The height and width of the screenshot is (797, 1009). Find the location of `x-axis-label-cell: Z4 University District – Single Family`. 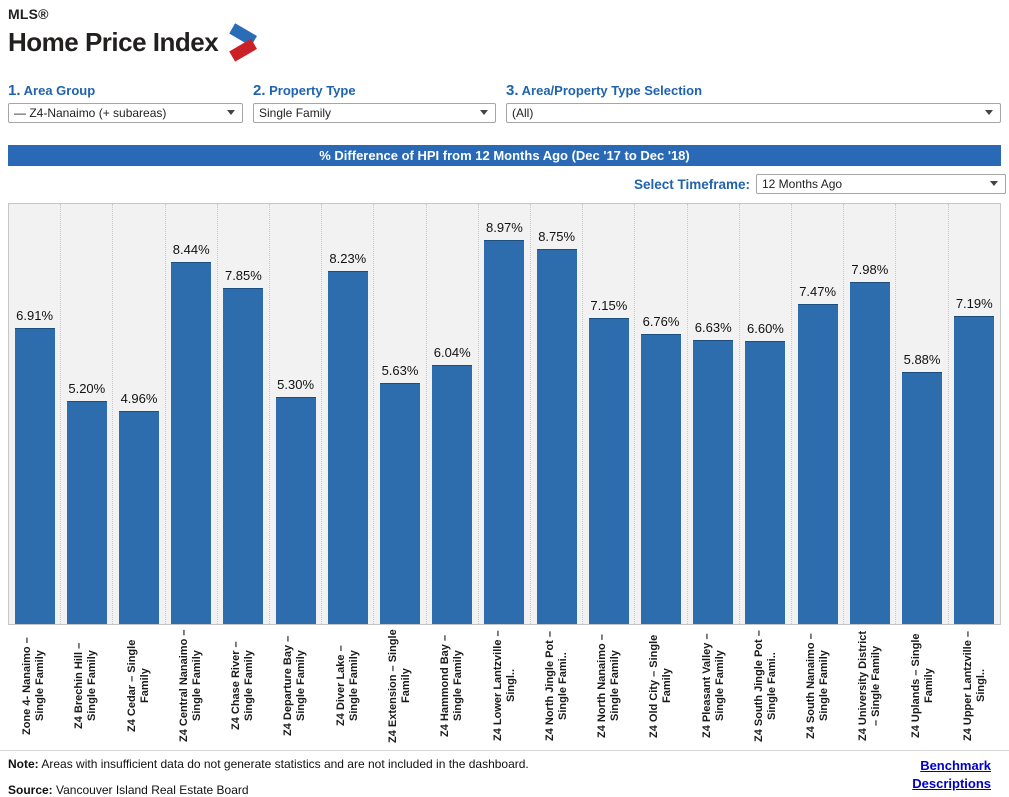

x-axis-label-cell: Z4 University District – Single Family is located at coordinates (870, 686).